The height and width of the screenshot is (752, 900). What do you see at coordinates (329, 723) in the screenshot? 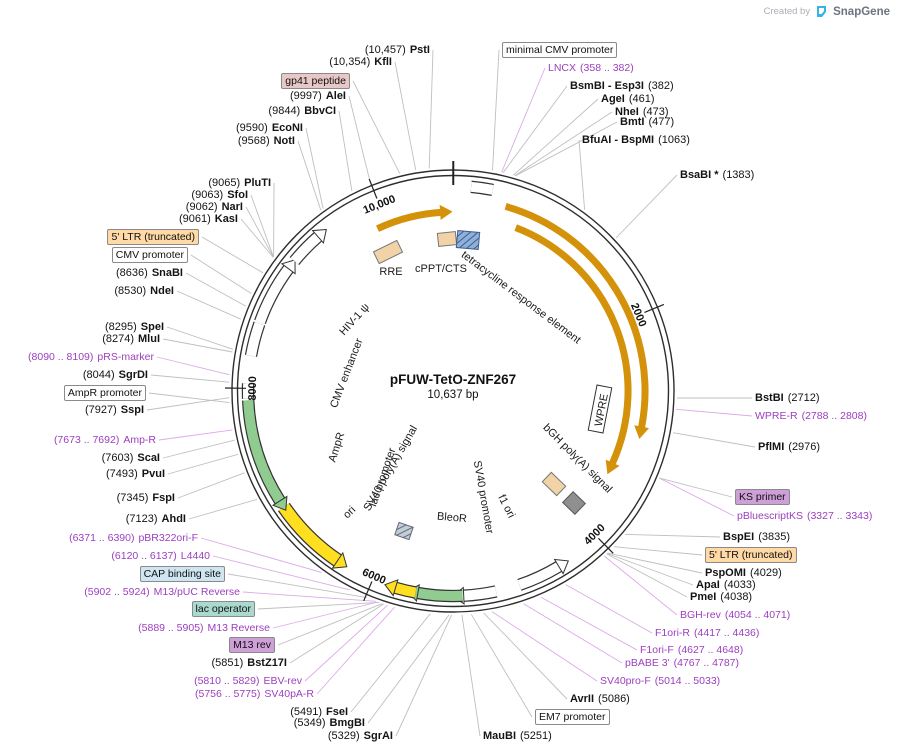
I see `label-bmgbi: (5349) BmgBI` at bounding box center [329, 723].